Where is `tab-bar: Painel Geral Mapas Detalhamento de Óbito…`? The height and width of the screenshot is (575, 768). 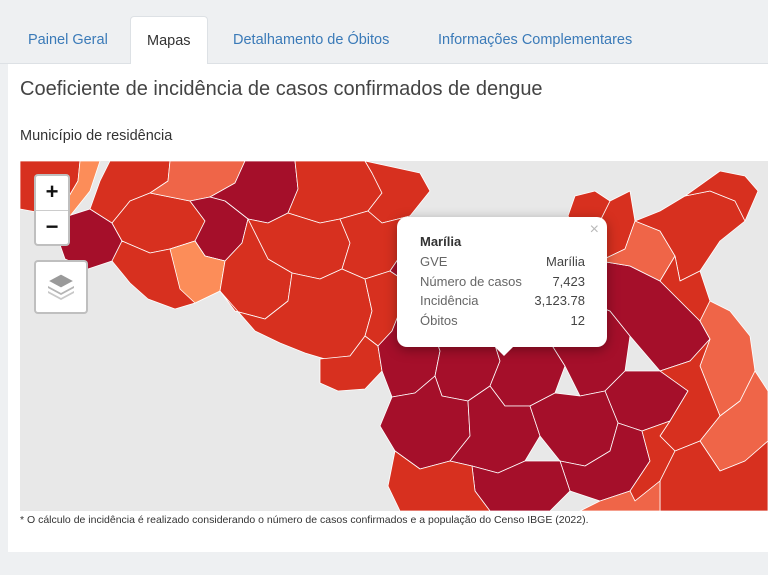
tab-bar: Painel Geral Mapas Detalhamento de Óbito… is located at coordinates (384, 32).